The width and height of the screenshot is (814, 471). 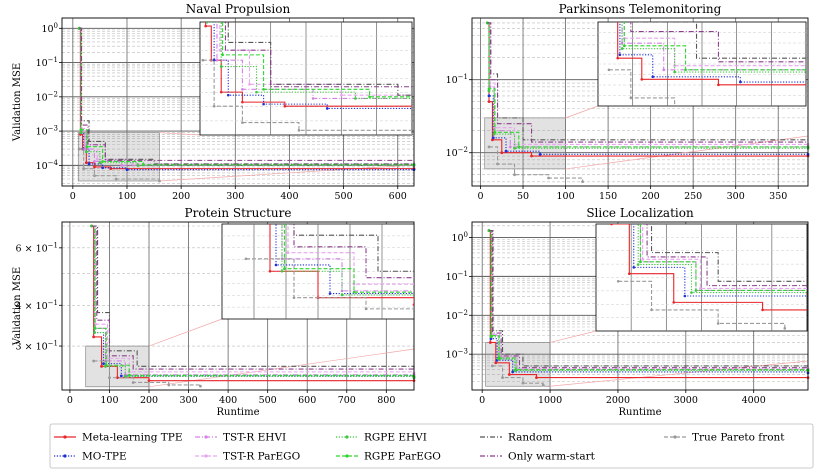 I want to click on y-tick-label: 3 × 10⁻¹, so click(x=37, y=346).